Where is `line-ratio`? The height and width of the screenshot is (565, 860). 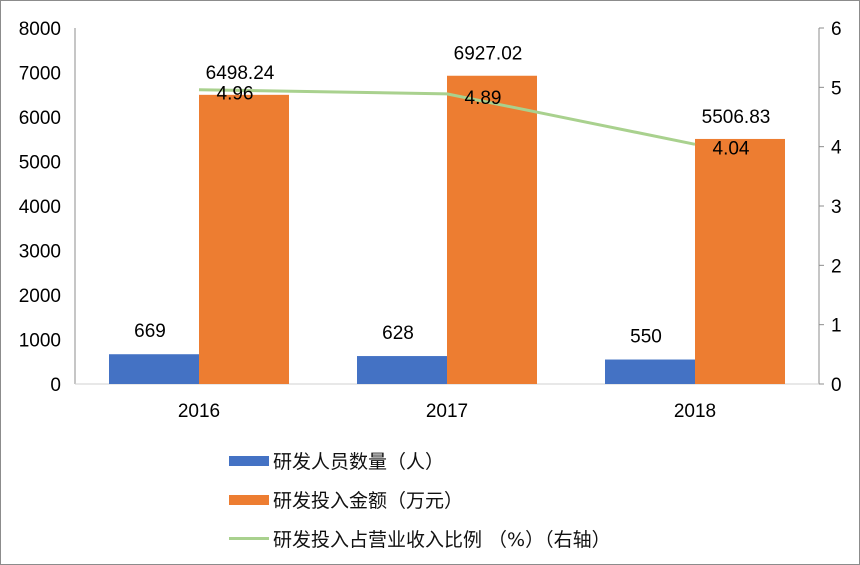 line-ratio is located at coordinates (447, 117).